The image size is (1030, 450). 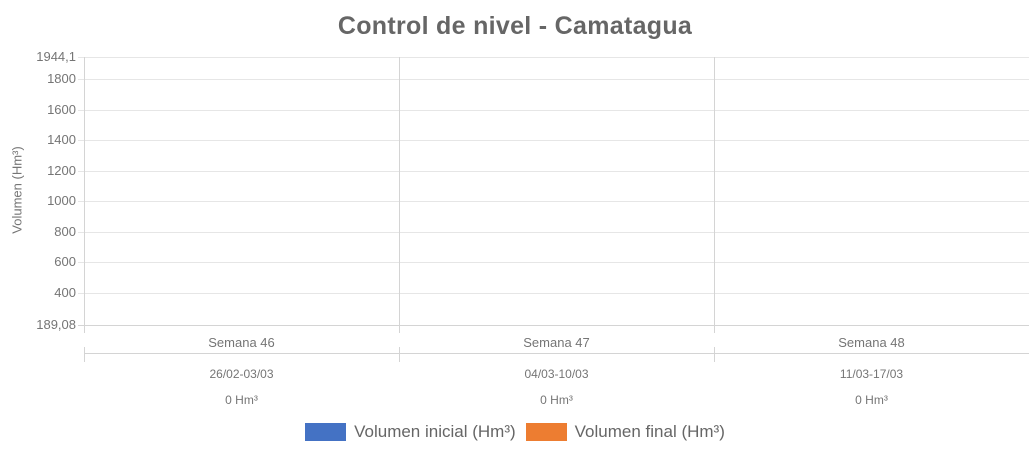 What do you see at coordinates (649, 431) in the screenshot?
I see `legend-label: Volumen final (Hm³)` at bounding box center [649, 431].